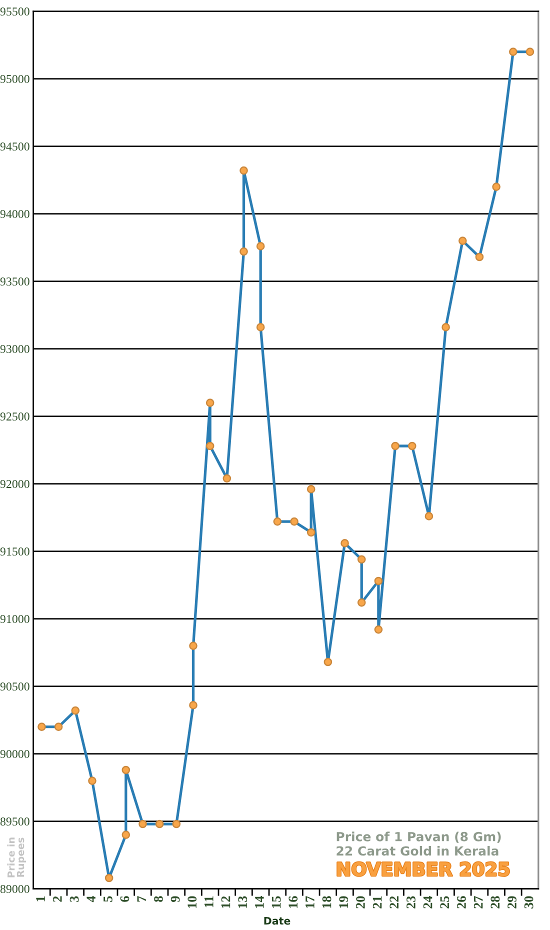 The height and width of the screenshot is (930, 550). Describe the element at coordinates (108, 899) in the screenshot. I see `x-tick-label: 5` at that location.